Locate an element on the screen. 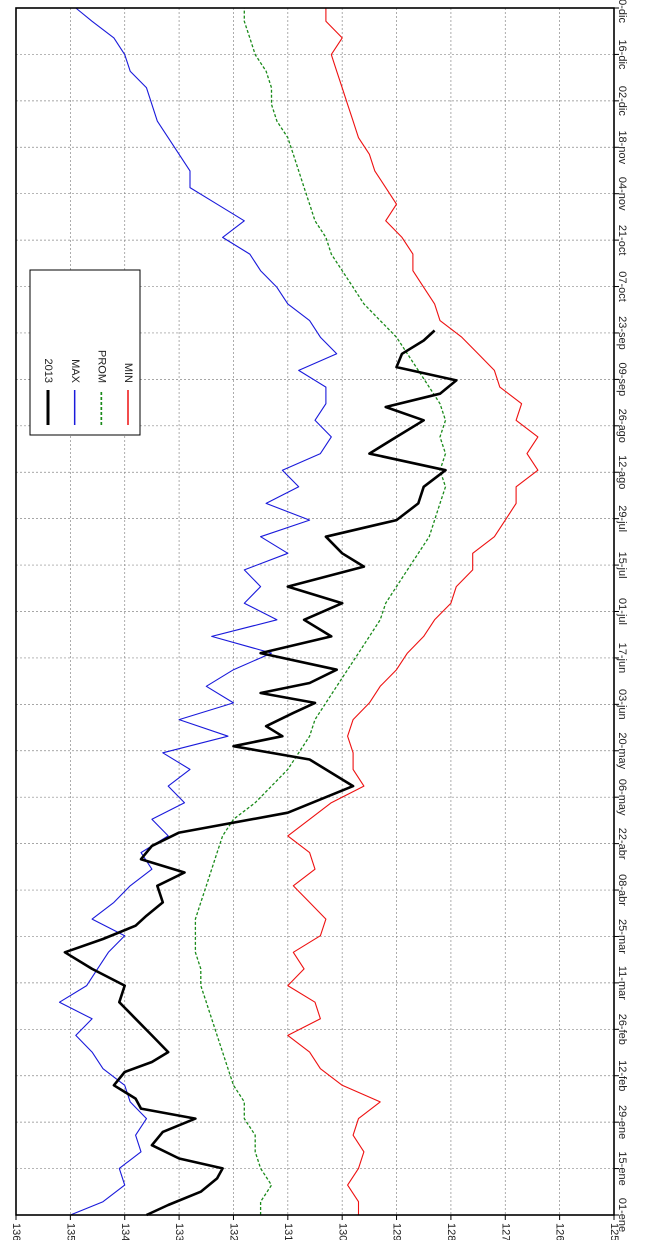 This screenshot has width=670, height=1240. x-tick-label: 26-ago is located at coordinates (622, 426).